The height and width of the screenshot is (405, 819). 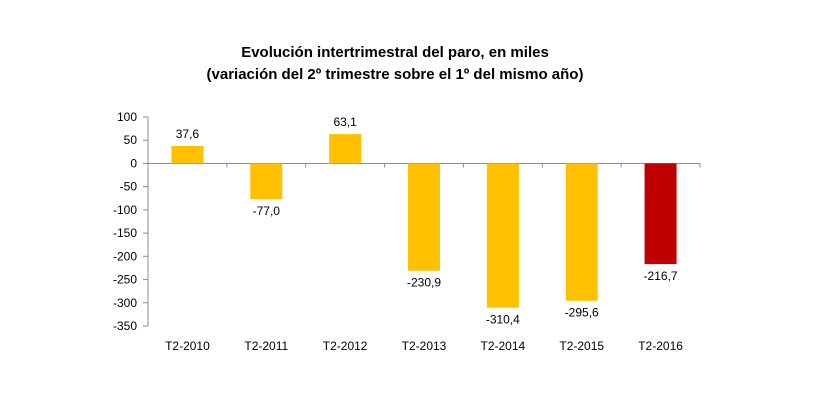 I want to click on category-label: T2-2013, so click(x=424, y=346).